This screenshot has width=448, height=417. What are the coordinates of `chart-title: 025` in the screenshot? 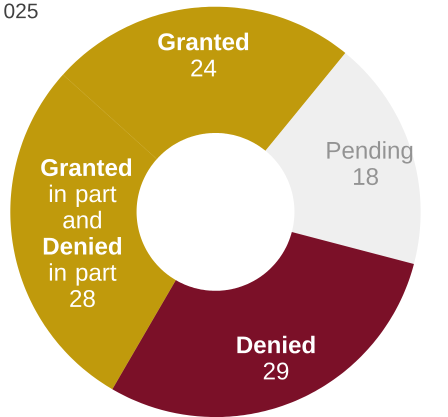 It's located at (21, 10).